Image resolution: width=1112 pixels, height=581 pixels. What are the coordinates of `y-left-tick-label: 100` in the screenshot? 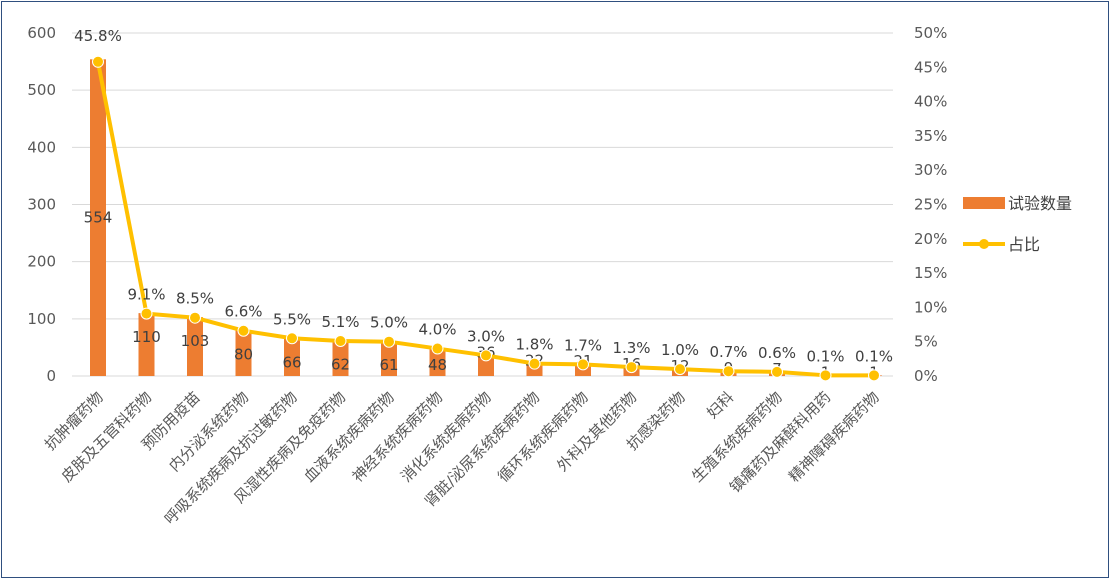 It's located at (41, 319).